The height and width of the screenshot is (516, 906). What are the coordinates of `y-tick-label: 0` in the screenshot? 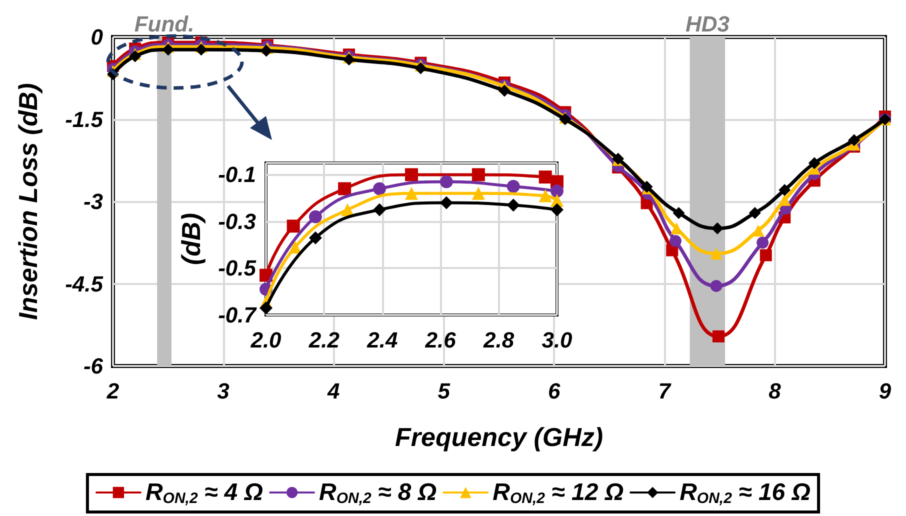 It's located at (97, 37).